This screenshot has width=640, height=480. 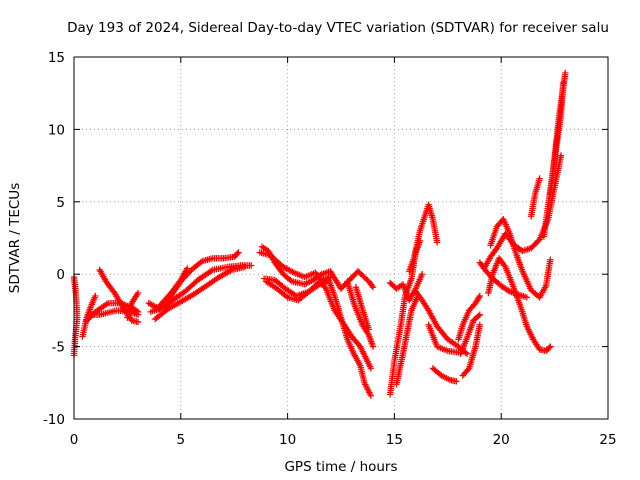 What do you see at coordinates (58, 348) in the screenshot?
I see `y-tick-label: -5` at bounding box center [58, 348].